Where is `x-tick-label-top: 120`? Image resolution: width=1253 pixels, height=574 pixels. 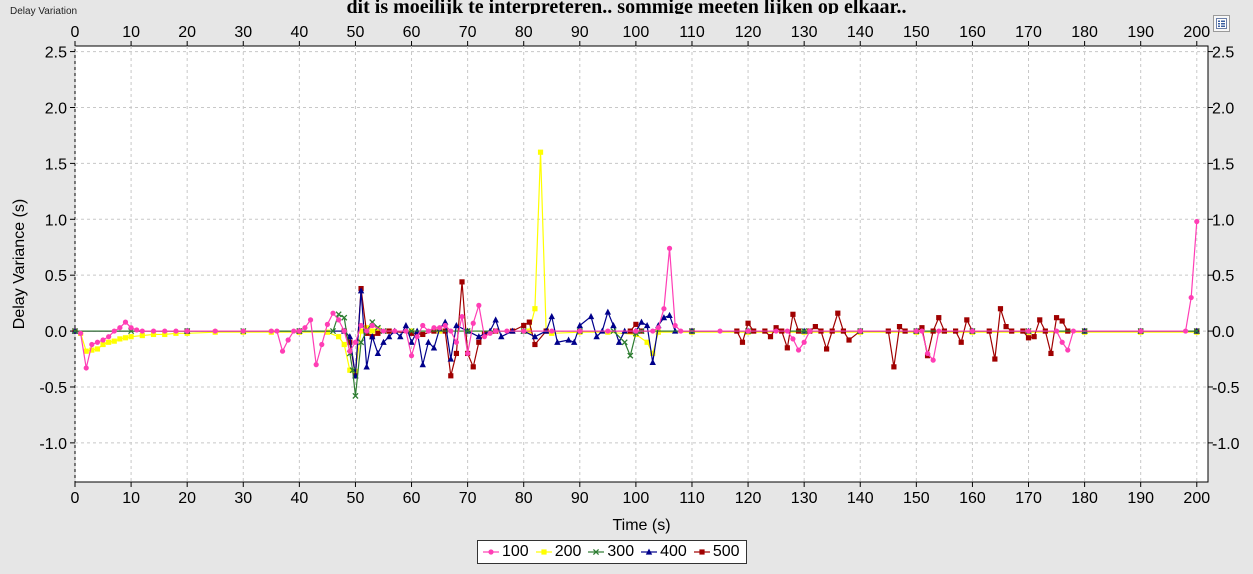
x-tick-label-top: 120 is located at coordinates (748, 32).